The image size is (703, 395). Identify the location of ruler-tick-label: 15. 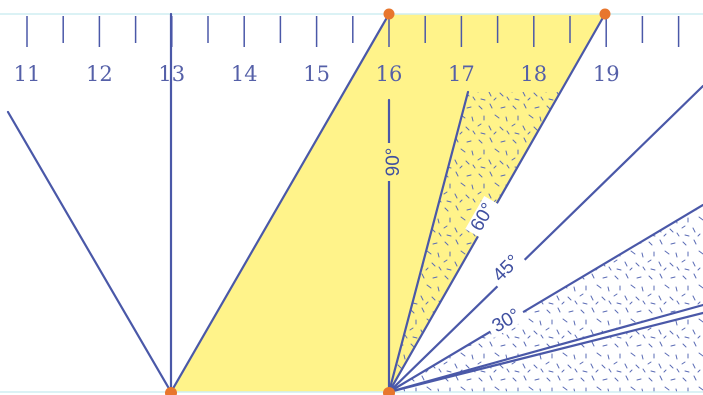
(316, 74).